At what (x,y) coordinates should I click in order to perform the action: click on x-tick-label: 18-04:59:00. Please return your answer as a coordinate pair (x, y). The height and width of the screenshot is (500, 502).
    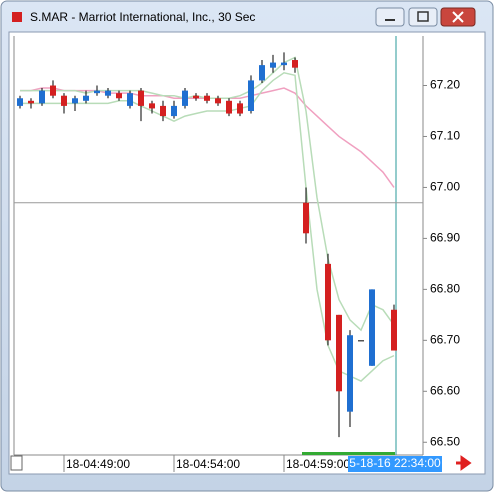
    Looking at the image, I should click on (318, 464).